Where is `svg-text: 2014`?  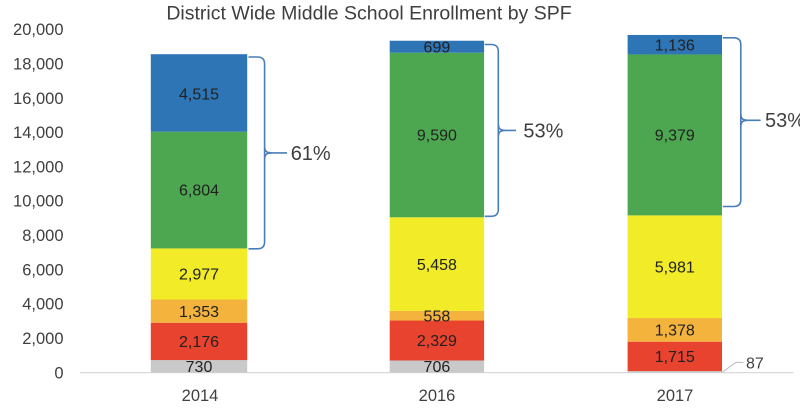 svg-text: 2014 is located at coordinates (200, 396).